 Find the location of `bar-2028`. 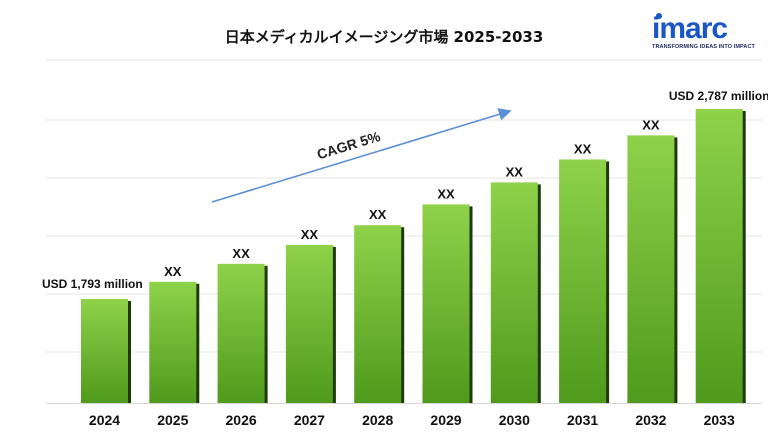

bar-2028 is located at coordinates (378, 314).